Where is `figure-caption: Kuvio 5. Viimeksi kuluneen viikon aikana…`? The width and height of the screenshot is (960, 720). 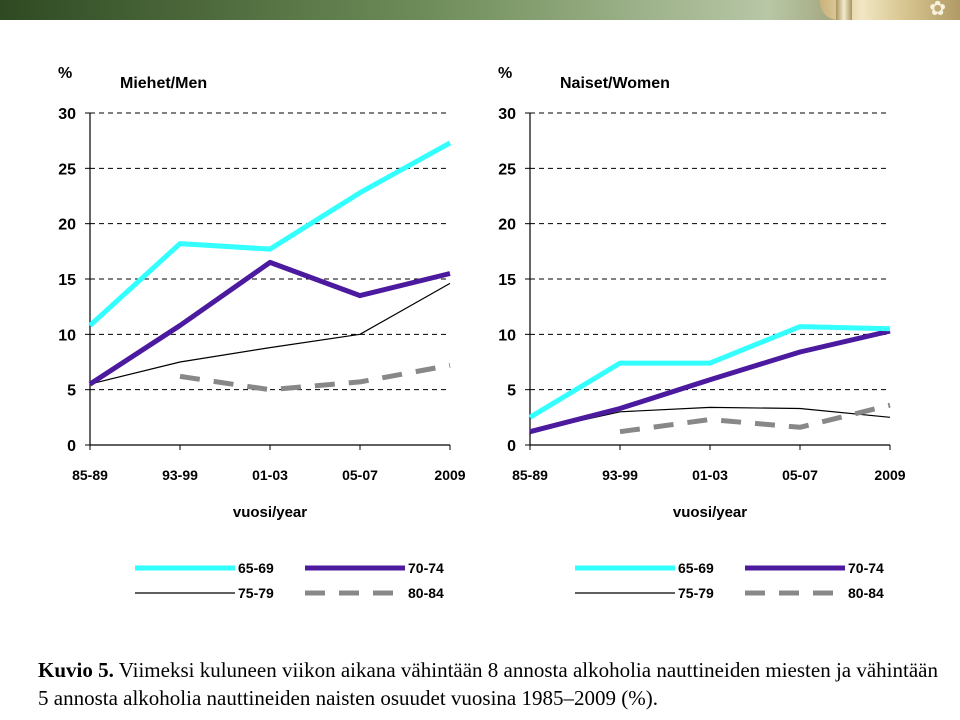 figure-caption: Kuvio 5. Viimeksi kuluneen viikon aikana… is located at coordinates (493, 684).